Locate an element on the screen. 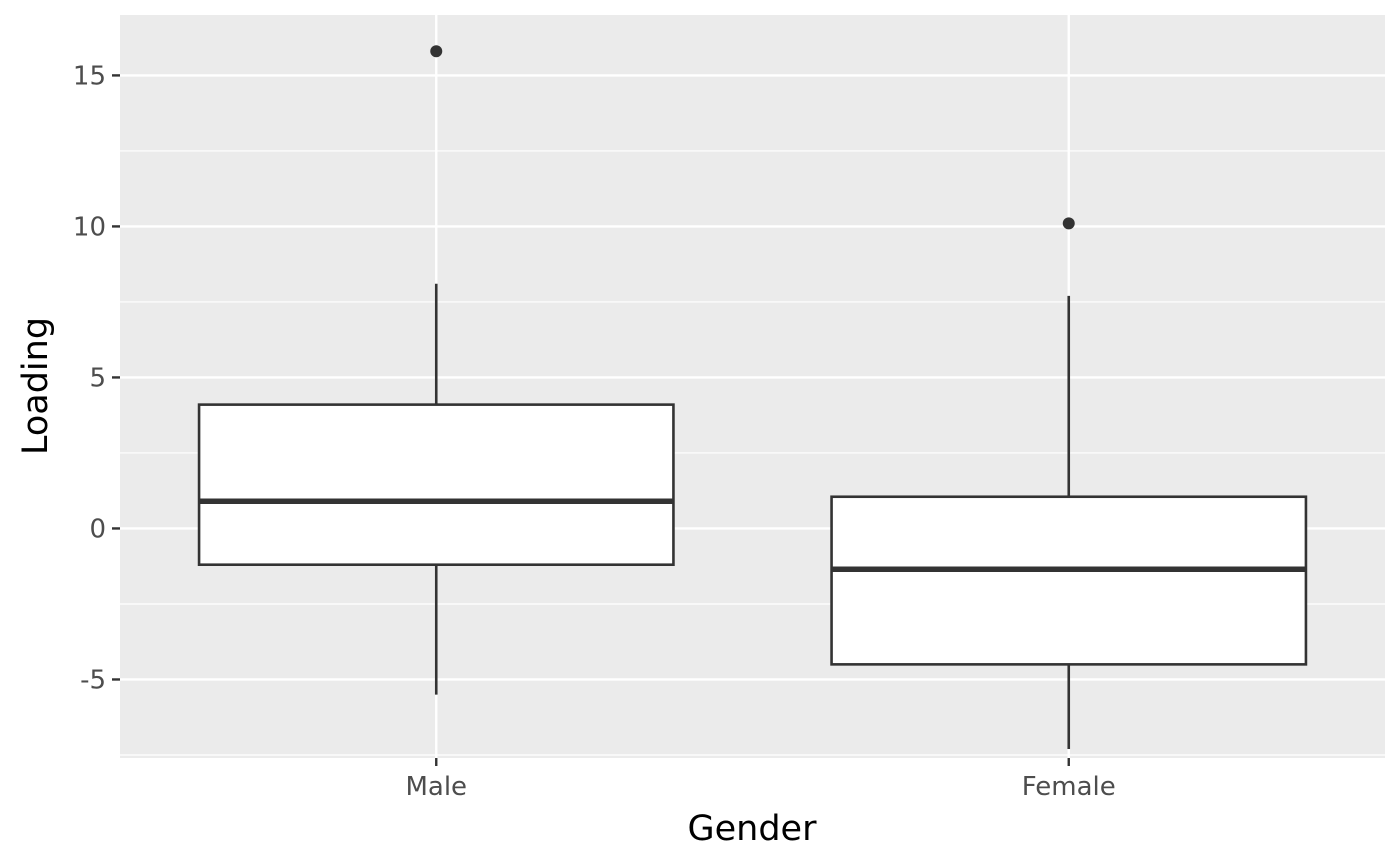 The height and width of the screenshot is (865, 1400). x-axis-title: Gender is located at coordinates (753, 829).